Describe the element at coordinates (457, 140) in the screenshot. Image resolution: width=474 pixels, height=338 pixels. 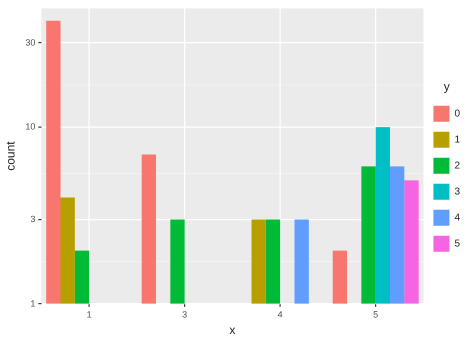
I see `legend-label: 1` at that location.